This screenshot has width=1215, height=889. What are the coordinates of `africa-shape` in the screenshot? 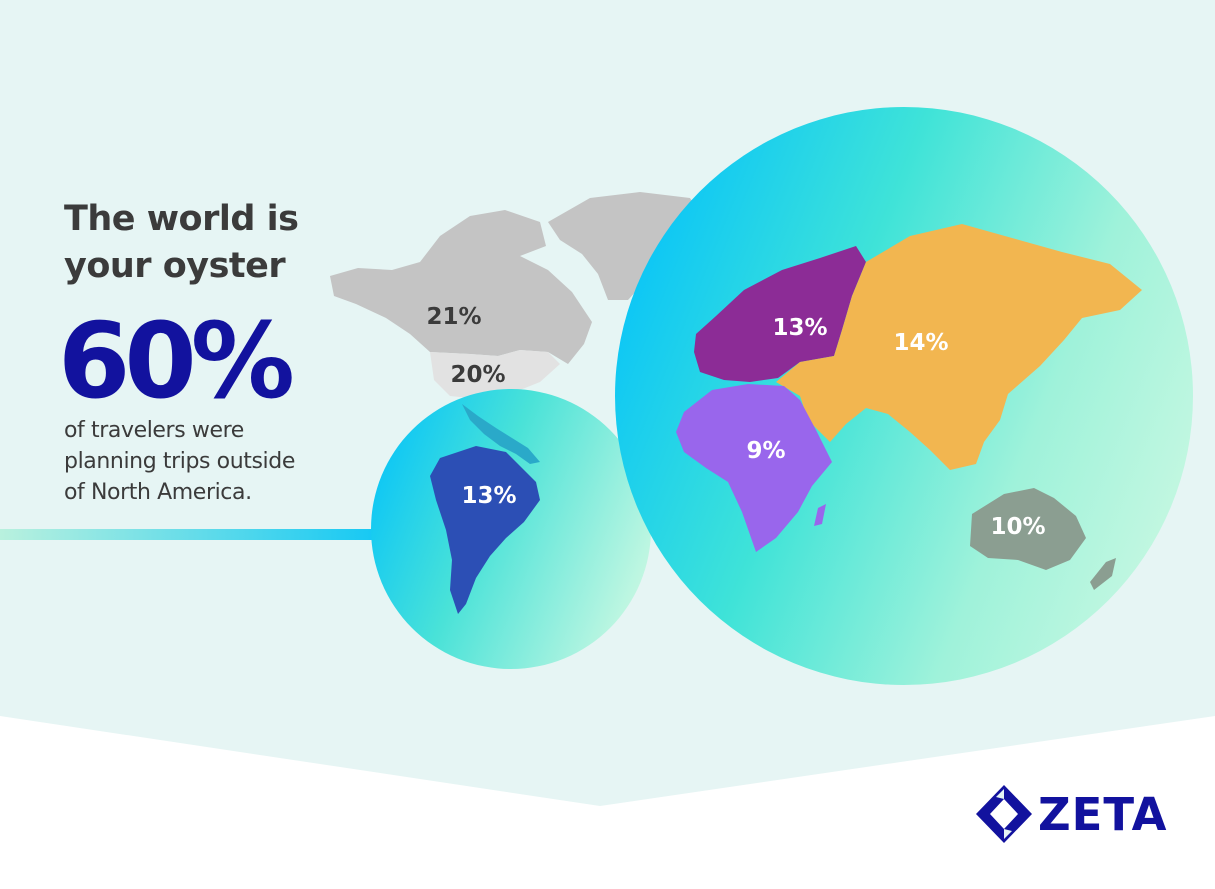 It's located at (754, 468).